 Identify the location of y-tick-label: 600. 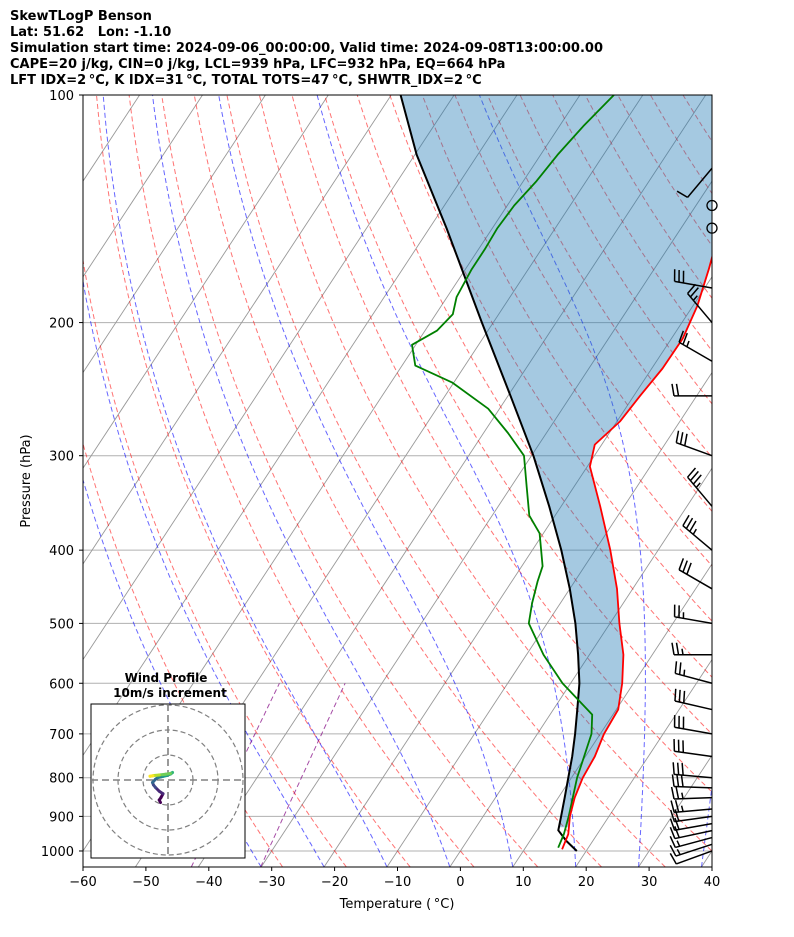
(61, 684).